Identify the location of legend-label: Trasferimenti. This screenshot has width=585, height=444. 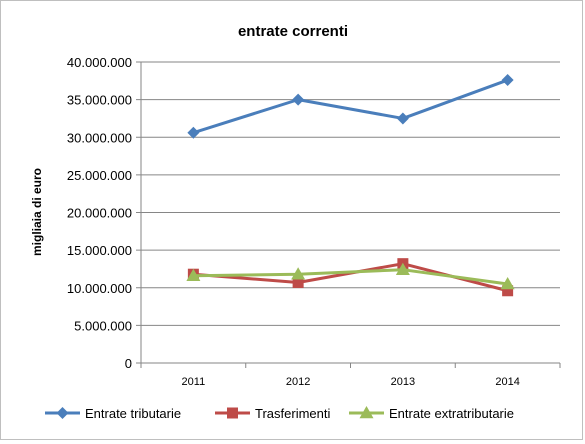
(292, 413).